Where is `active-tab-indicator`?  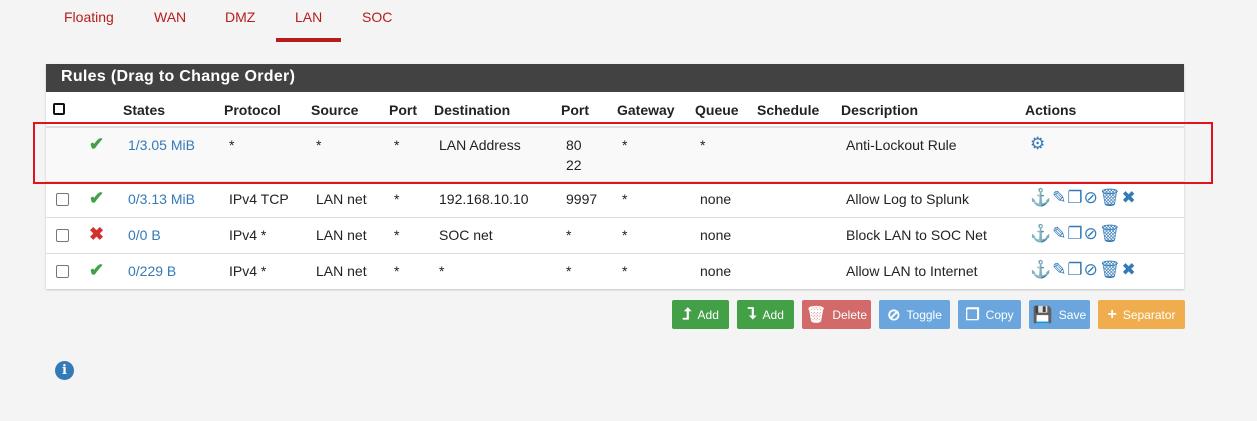 active-tab-indicator is located at coordinates (308, 40).